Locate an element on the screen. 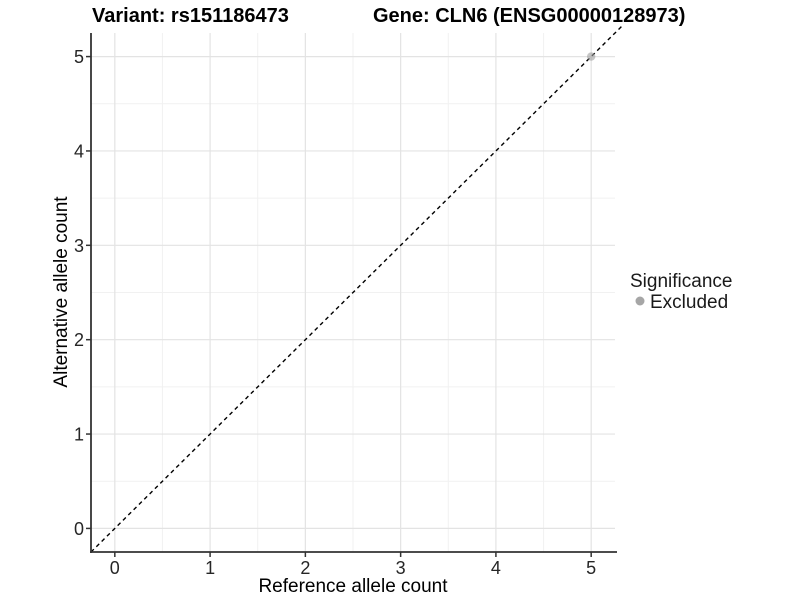 Image resolution: width=800 pixels, height=600 pixels. y-axis-label: Alternative allele count is located at coordinates (61, 292).